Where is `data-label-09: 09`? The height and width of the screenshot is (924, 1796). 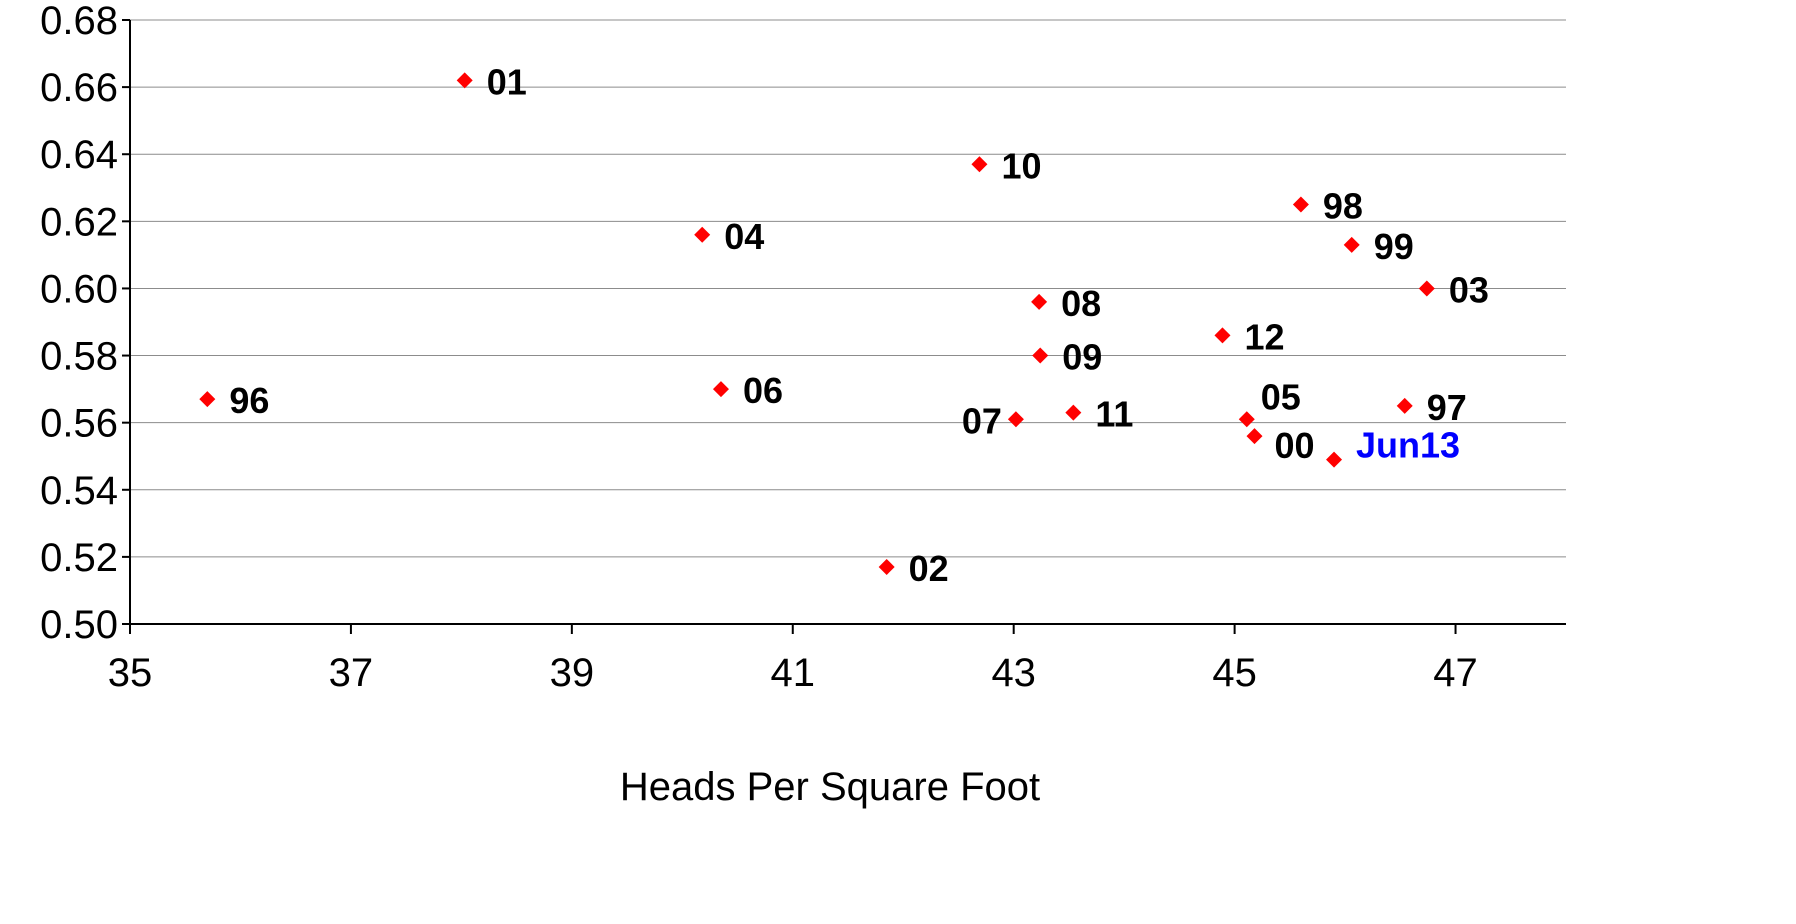 data-label-09: 09 is located at coordinates (1082, 357).